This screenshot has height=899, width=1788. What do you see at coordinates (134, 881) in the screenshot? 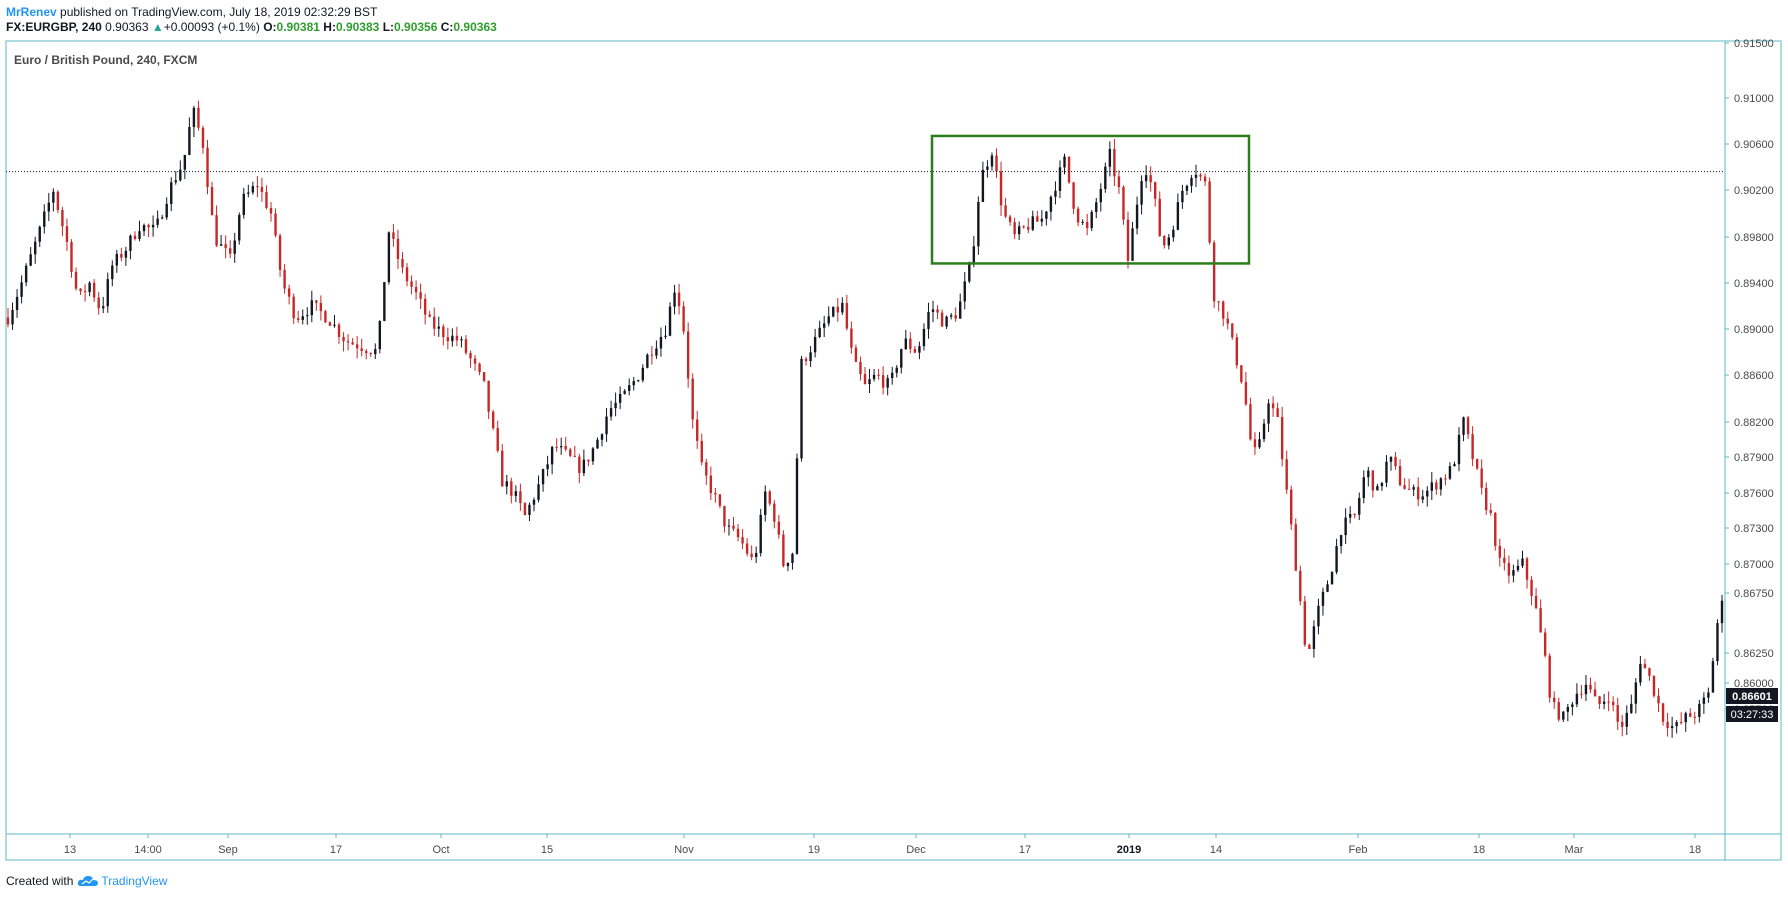
I see `tradingview-brand: TradingView` at bounding box center [134, 881].